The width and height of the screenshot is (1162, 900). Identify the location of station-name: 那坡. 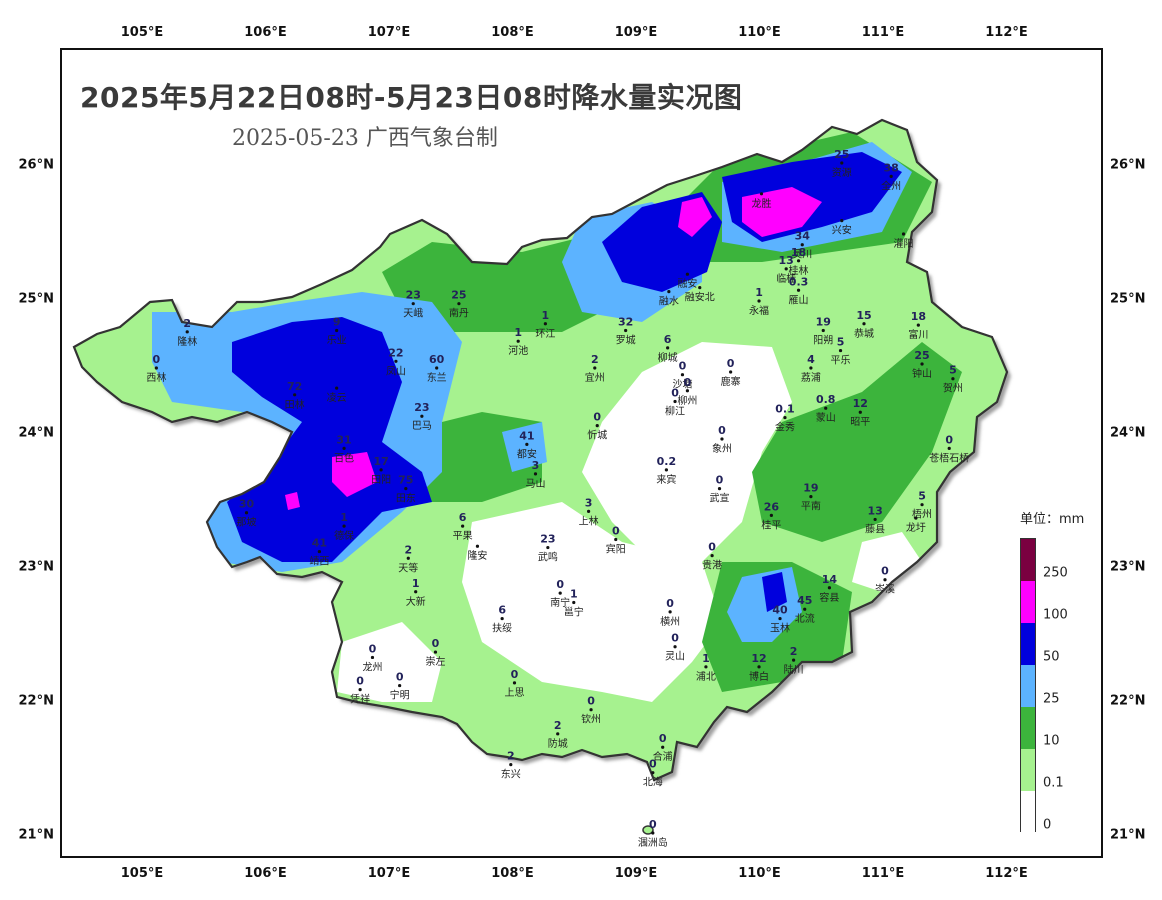
(247, 522).